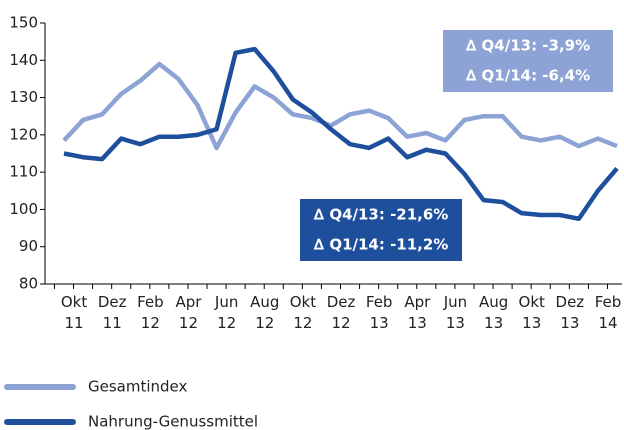 This screenshot has width=624, height=430. What do you see at coordinates (303, 312) in the screenshot?
I see `x-tick-label: Okt 12` at bounding box center [303, 312].